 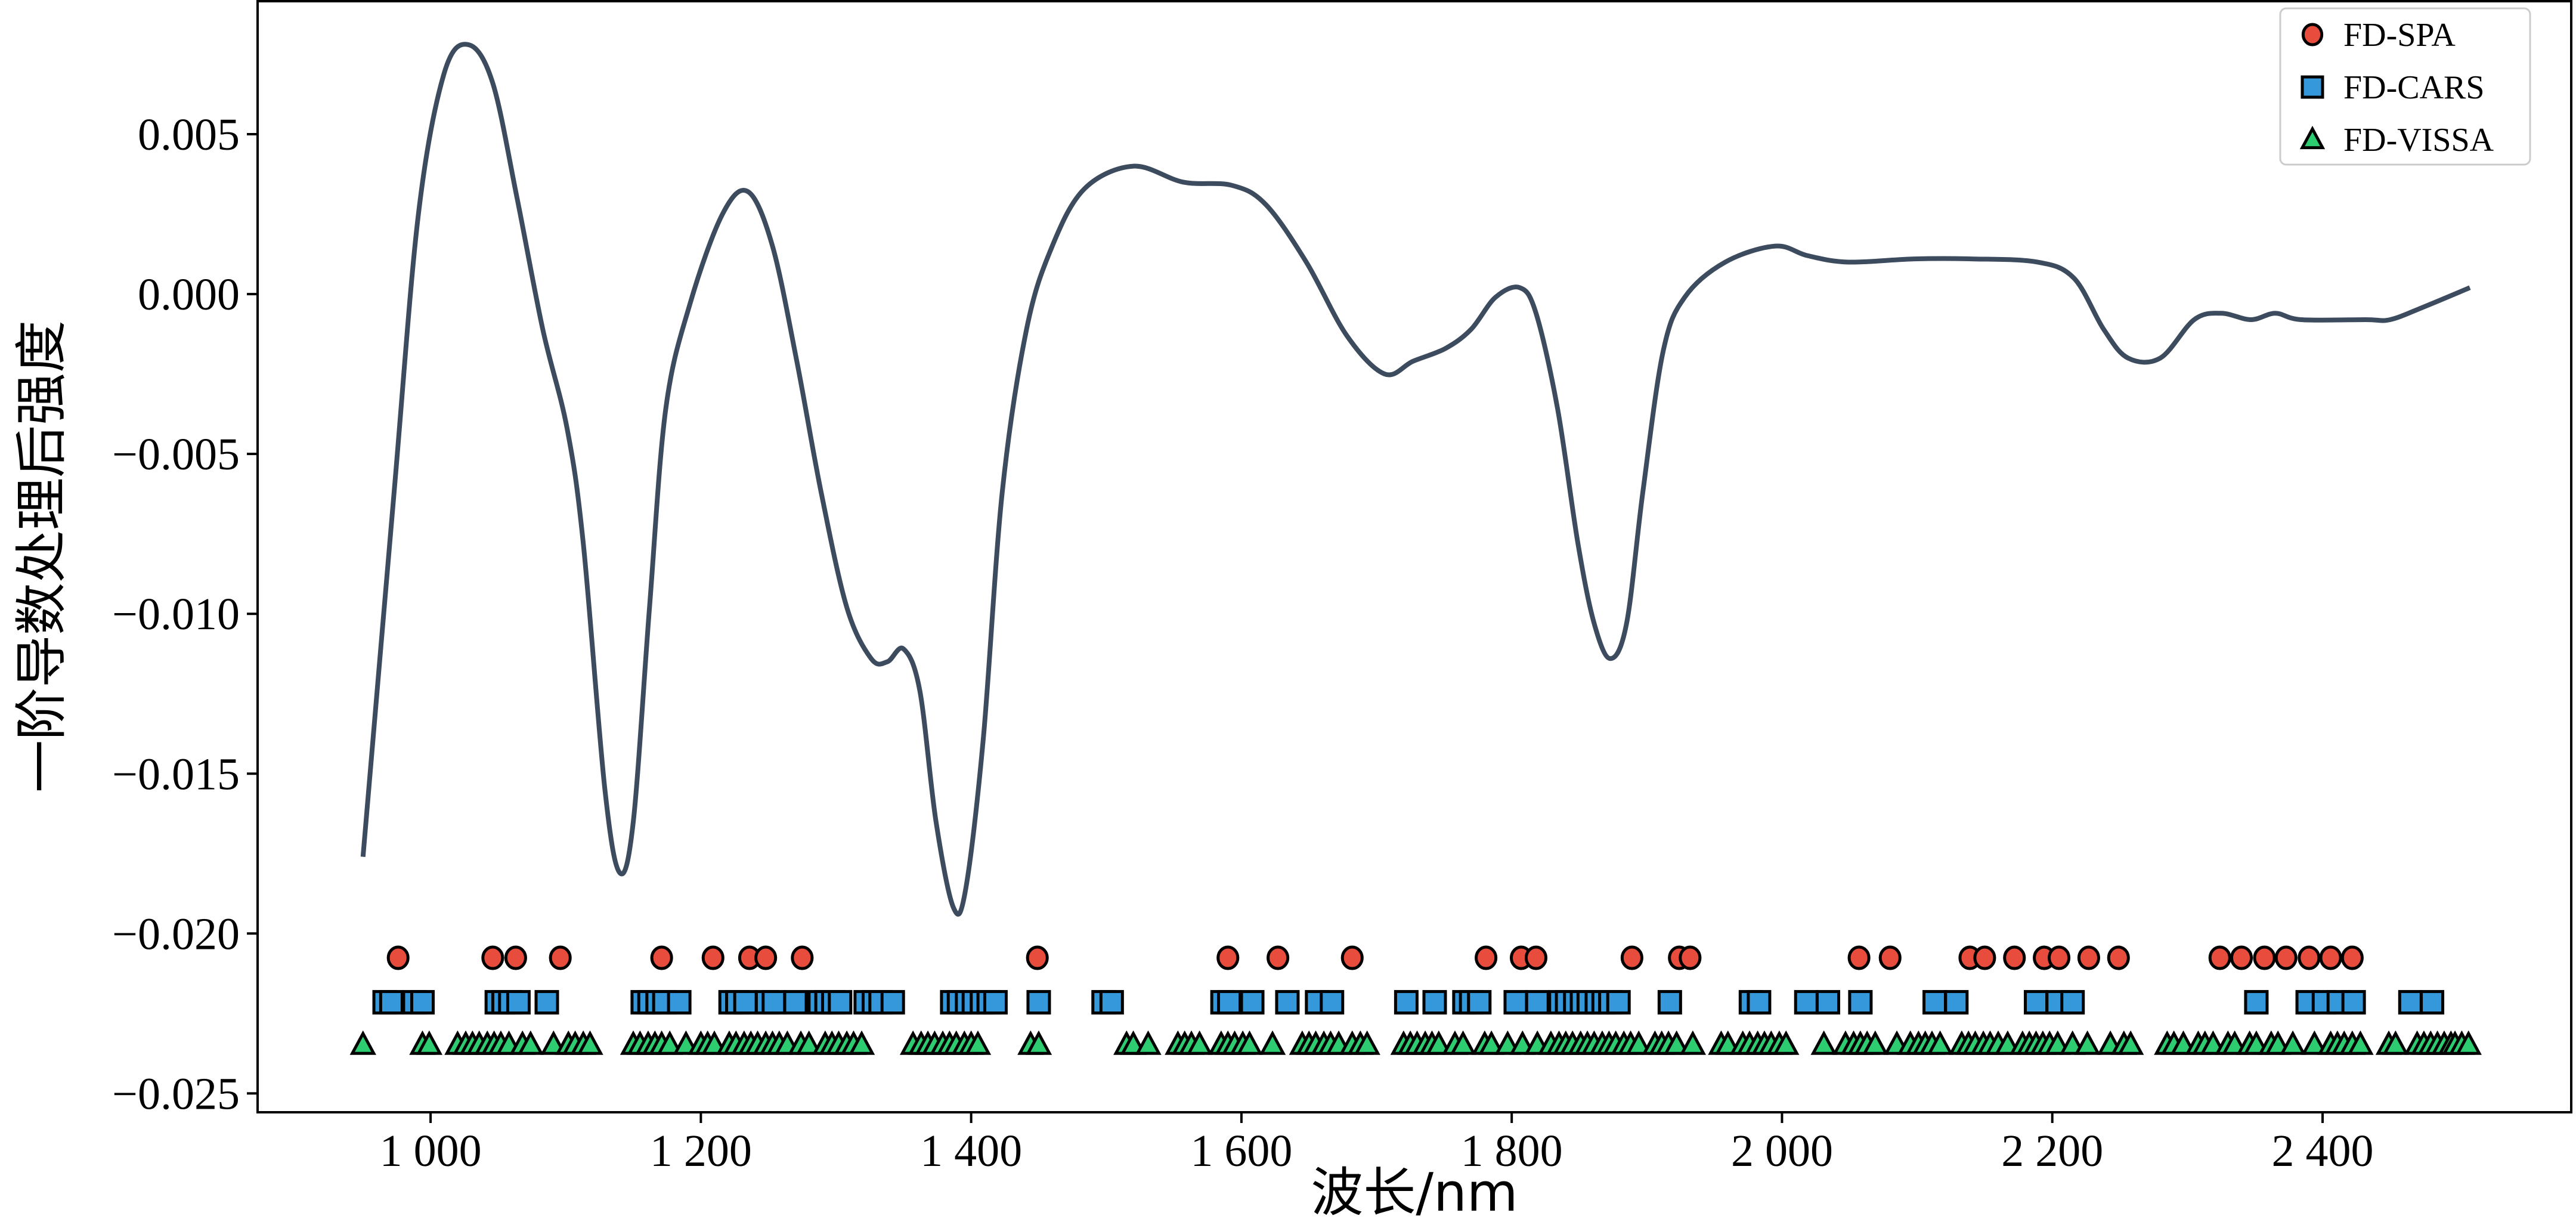 I want to click on x-tick-label: 2 200, so click(x=2052, y=1151).